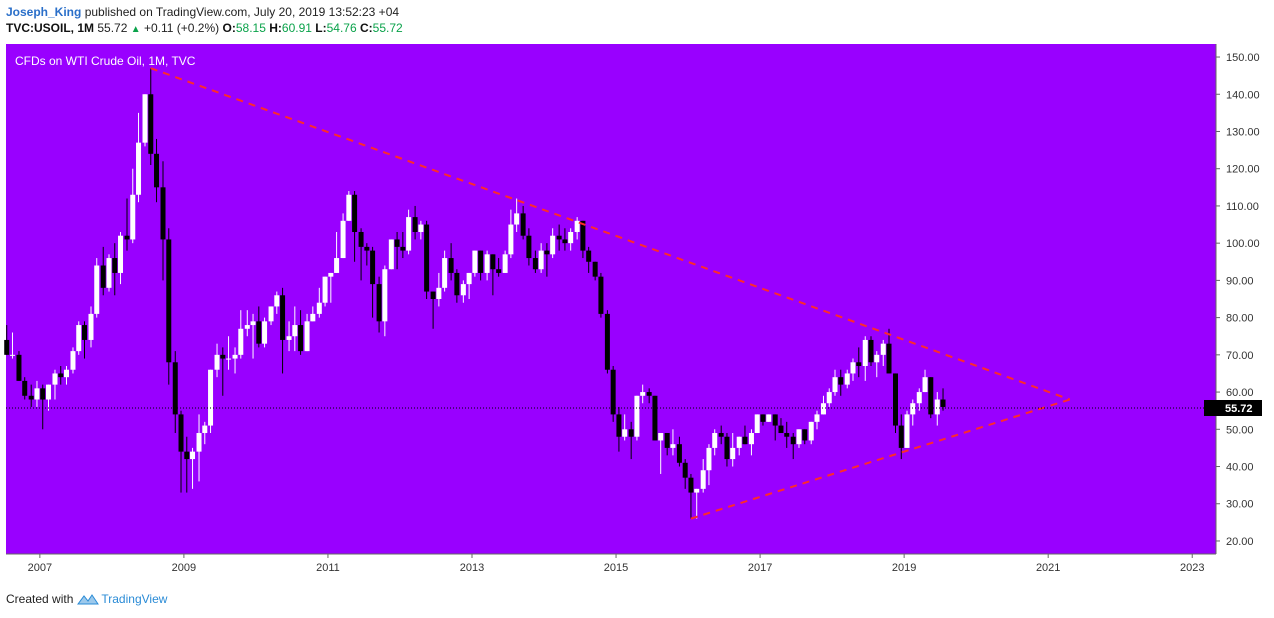 Image resolution: width=1274 pixels, height=618 pixels. What do you see at coordinates (611, 566) in the screenshot?
I see `time-axis` at bounding box center [611, 566].